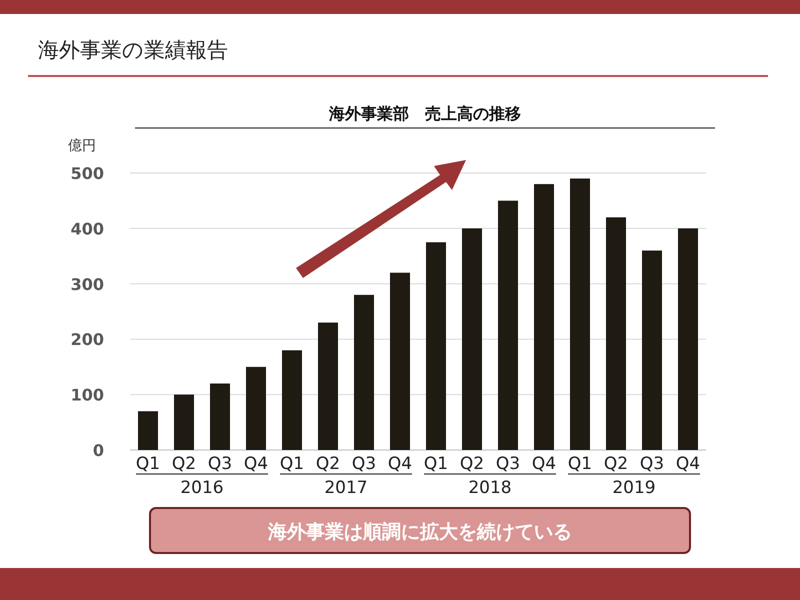 The width and height of the screenshot is (800, 600). What do you see at coordinates (202, 488) in the screenshot?
I see `text: 2016` at bounding box center [202, 488].